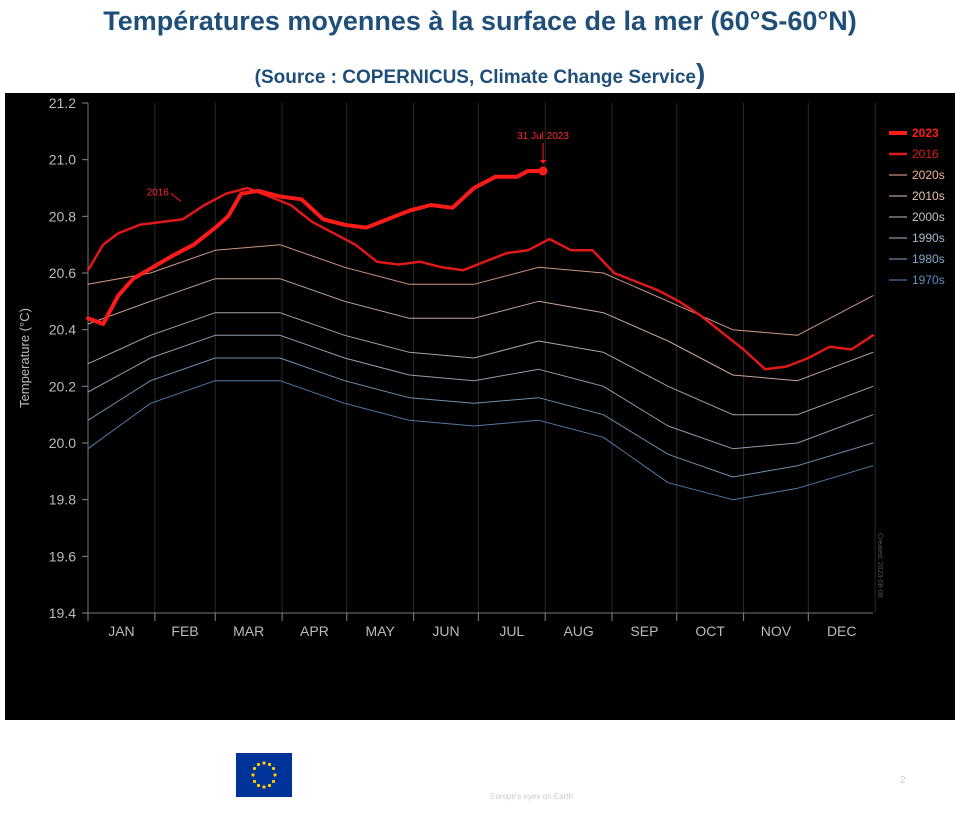  What do you see at coordinates (184, 631) in the screenshot?
I see `month-label: FEB` at bounding box center [184, 631].